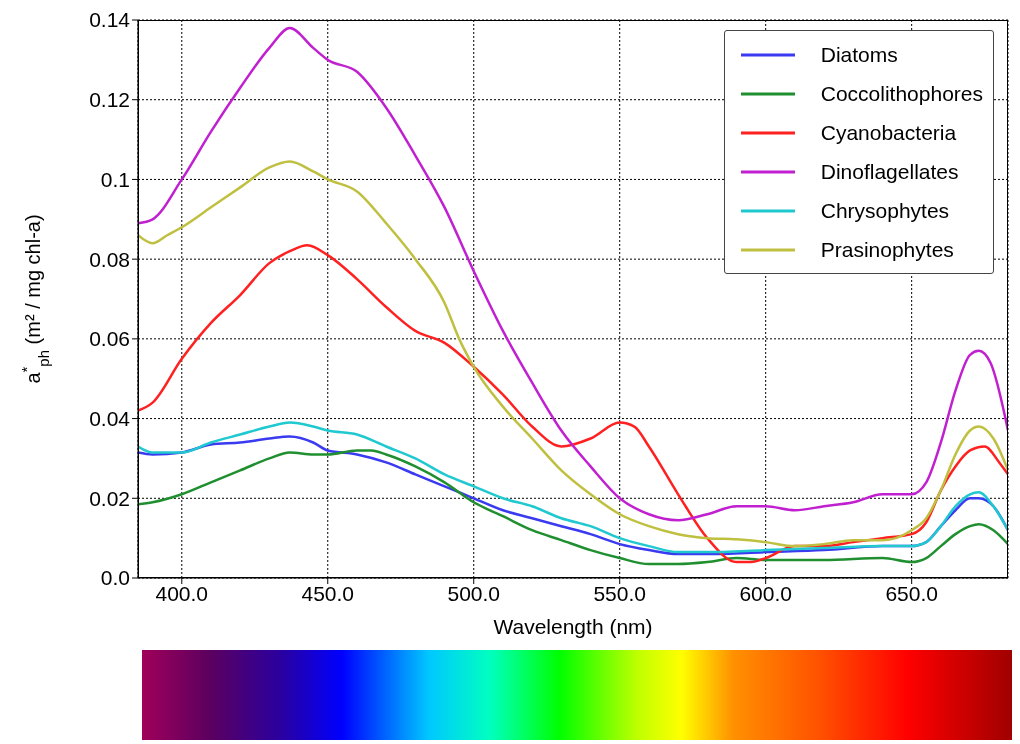  I want to click on x-tick-label: 550.0, so click(619, 593).